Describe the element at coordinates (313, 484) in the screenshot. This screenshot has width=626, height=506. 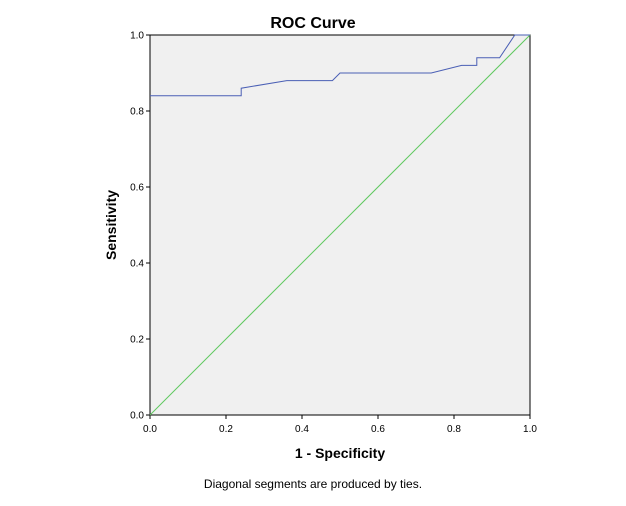
I see `footnote: Diagonal segments are produced by ties.` at that location.